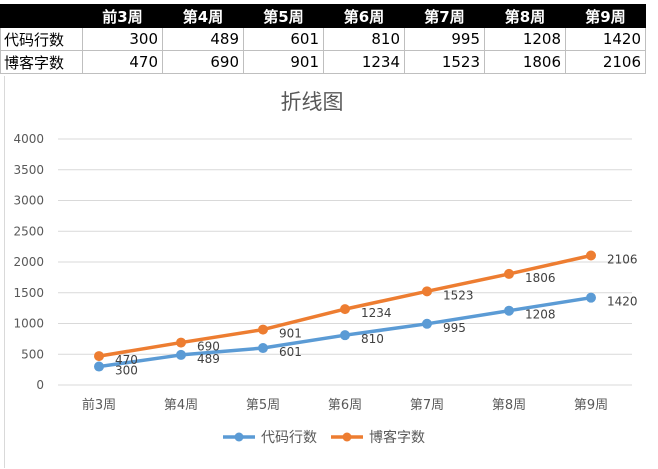 This screenshot has width=658, height=469. I want to click on table-cell: 690, so click(203, 62).